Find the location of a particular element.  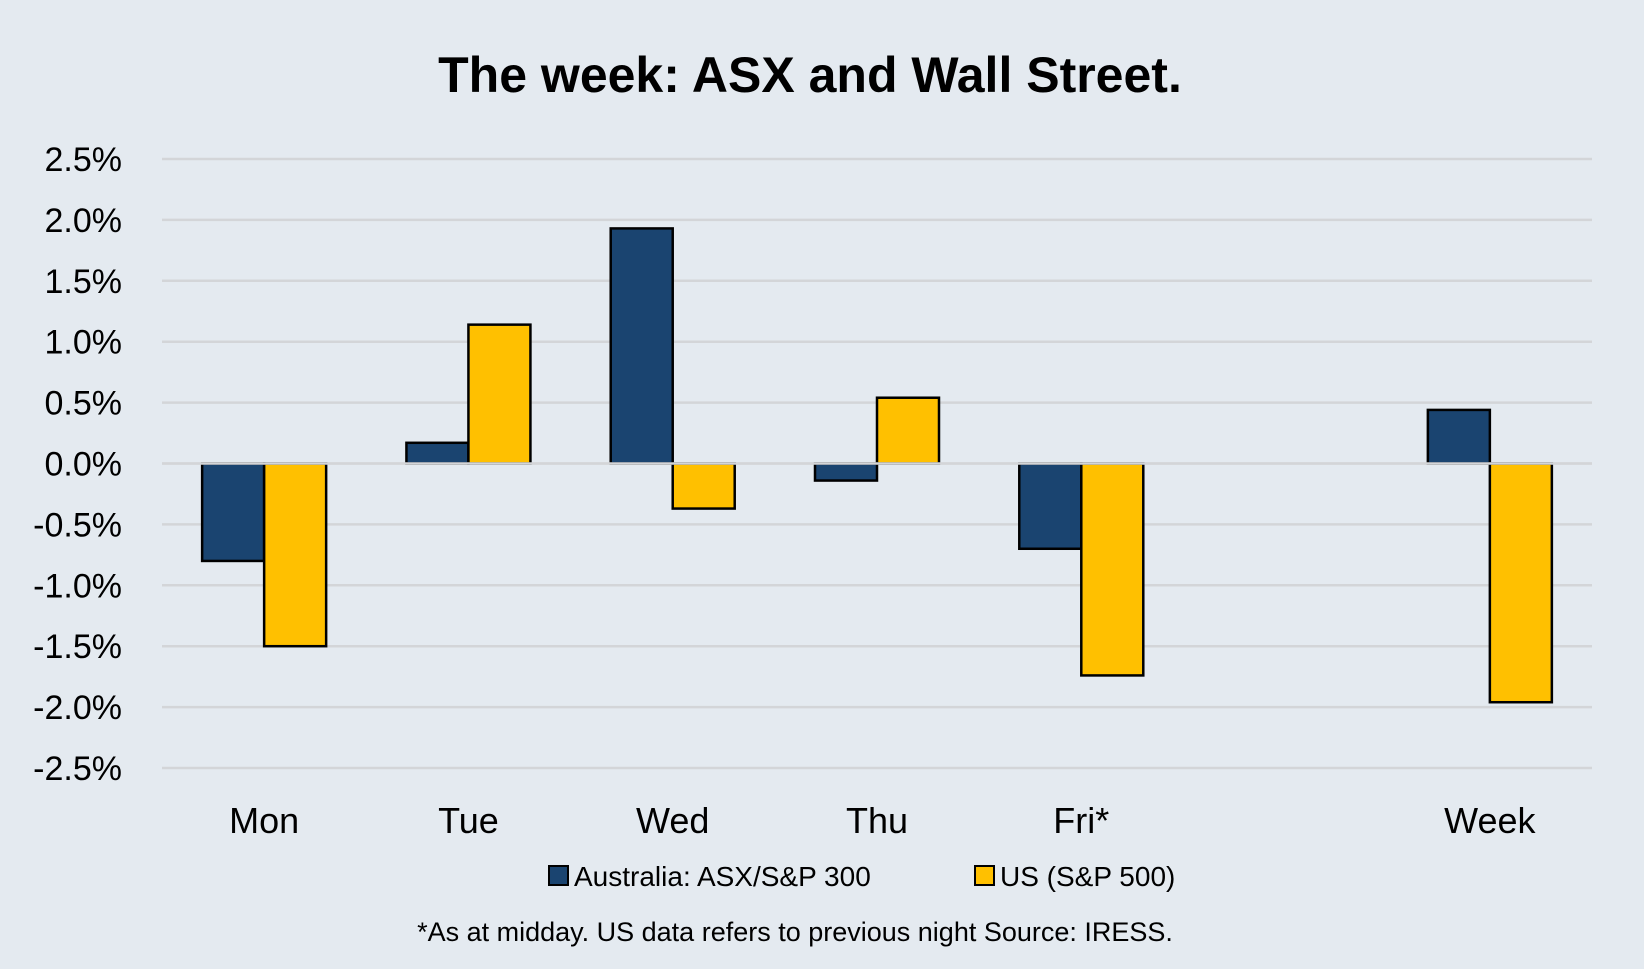

y-tick-label: 0.5% is located at coordinates (84, 404).